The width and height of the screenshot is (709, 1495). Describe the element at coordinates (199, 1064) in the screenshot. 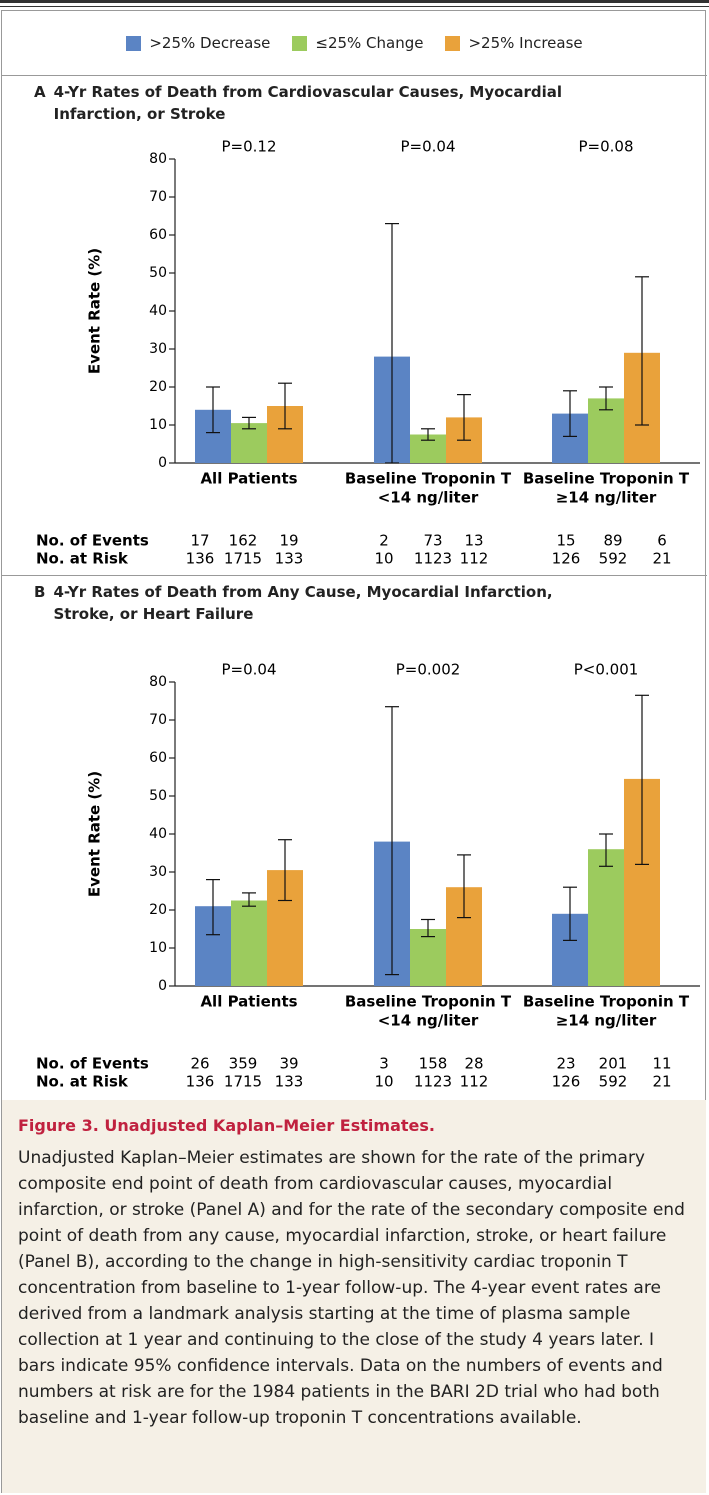

I see `table-cell: 26` at that location.